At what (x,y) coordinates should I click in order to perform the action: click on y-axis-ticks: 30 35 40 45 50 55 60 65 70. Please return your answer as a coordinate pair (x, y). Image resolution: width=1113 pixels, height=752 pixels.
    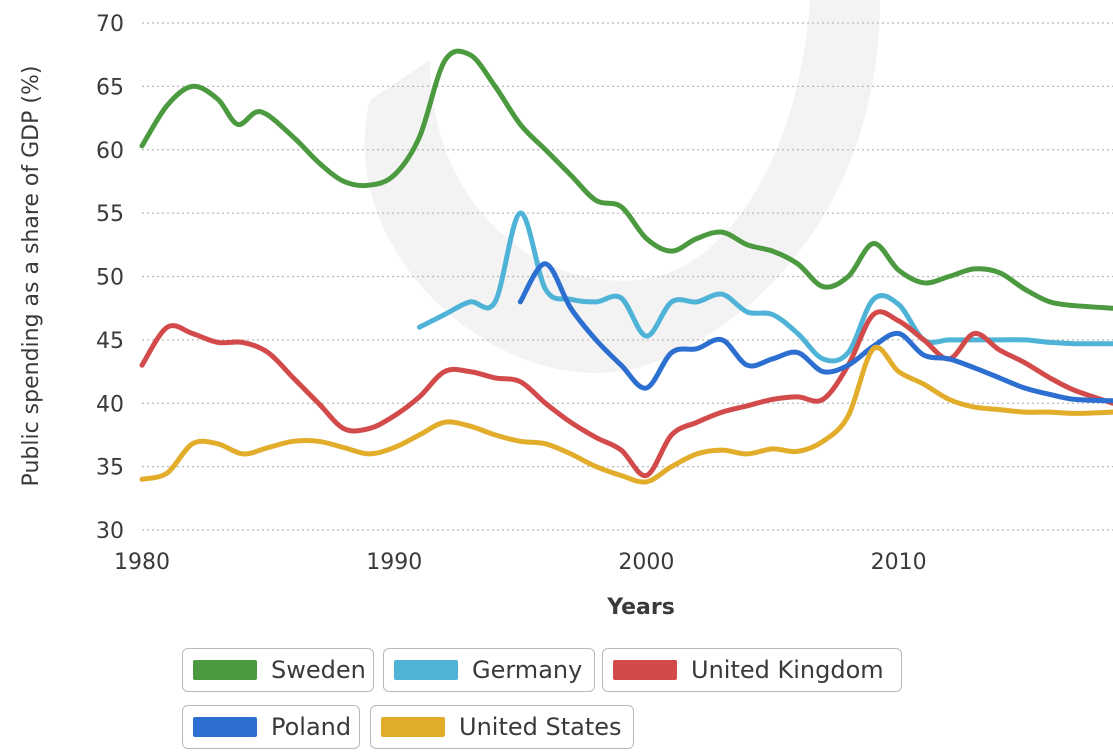
    Looking at the image, I should click on (110, 278).